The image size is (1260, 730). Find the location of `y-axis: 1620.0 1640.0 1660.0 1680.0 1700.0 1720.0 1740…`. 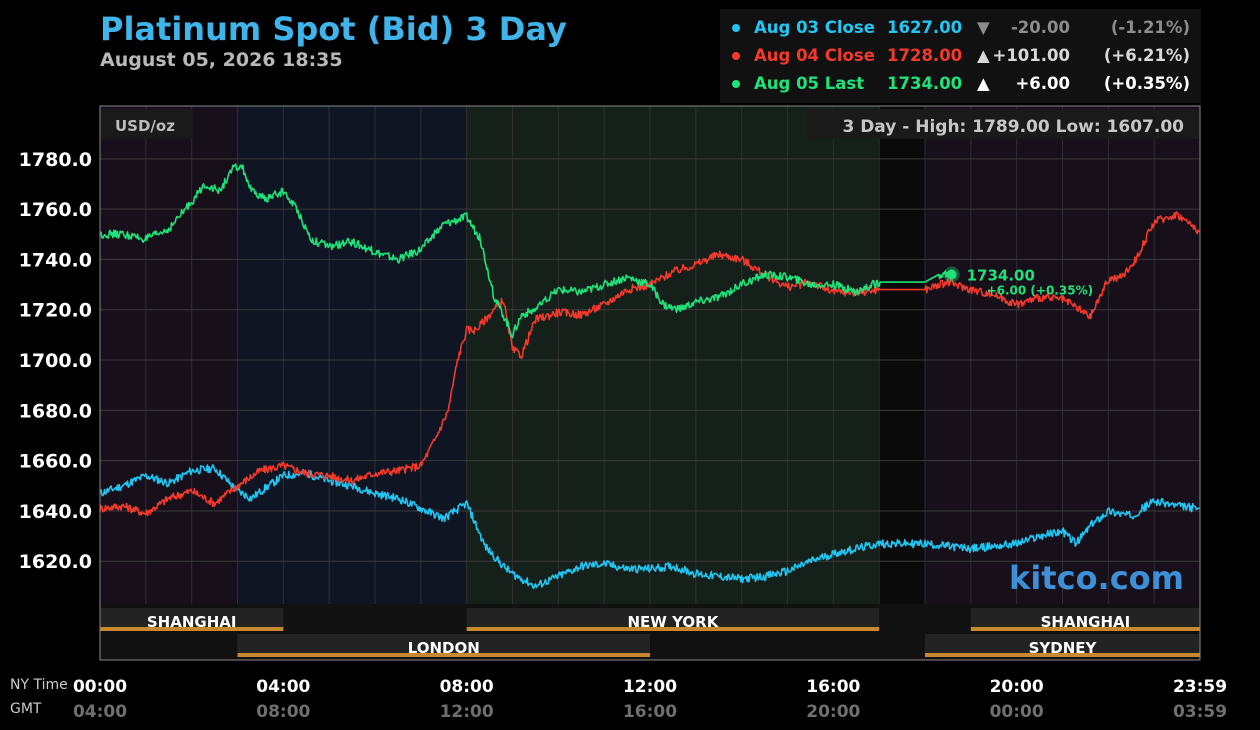

y-axis: 1620.0 1640.0 1660.0 1680.0 1700.0 1720.0 1740… is located at coordinates (55, 361).